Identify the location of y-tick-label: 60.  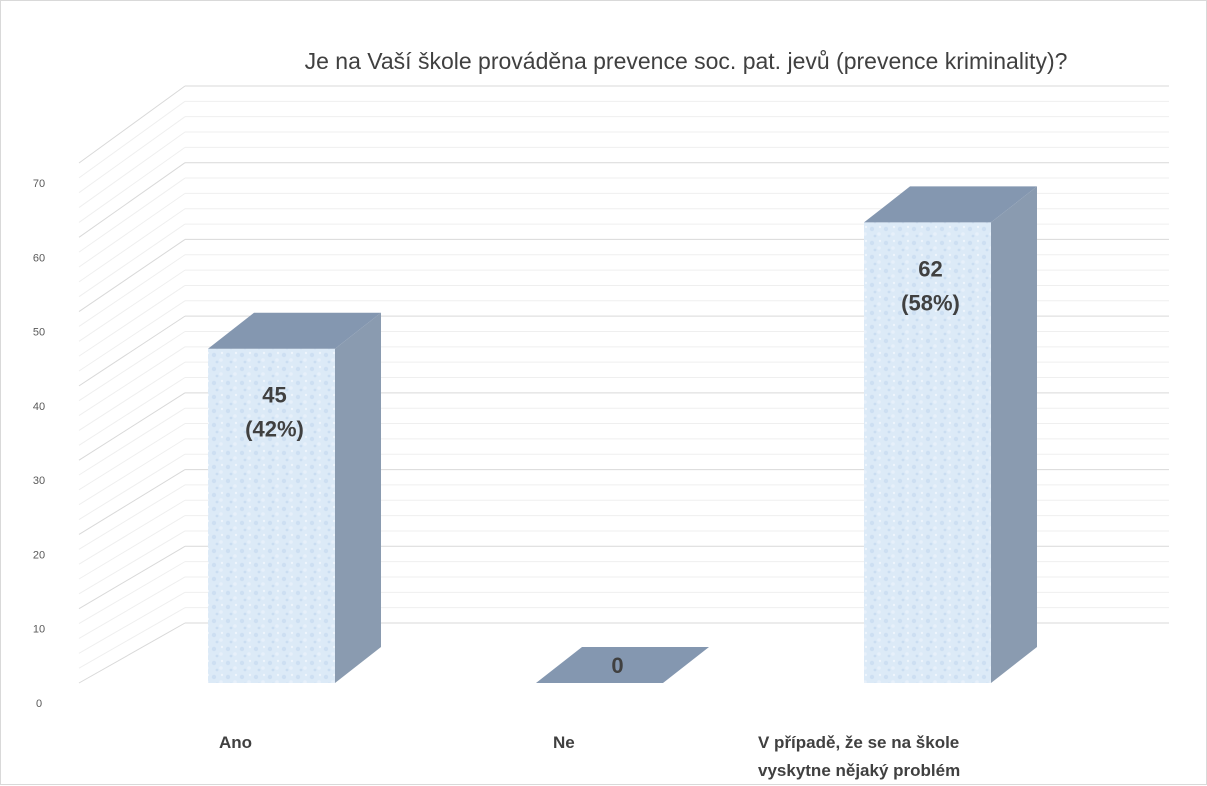
(39, 258).